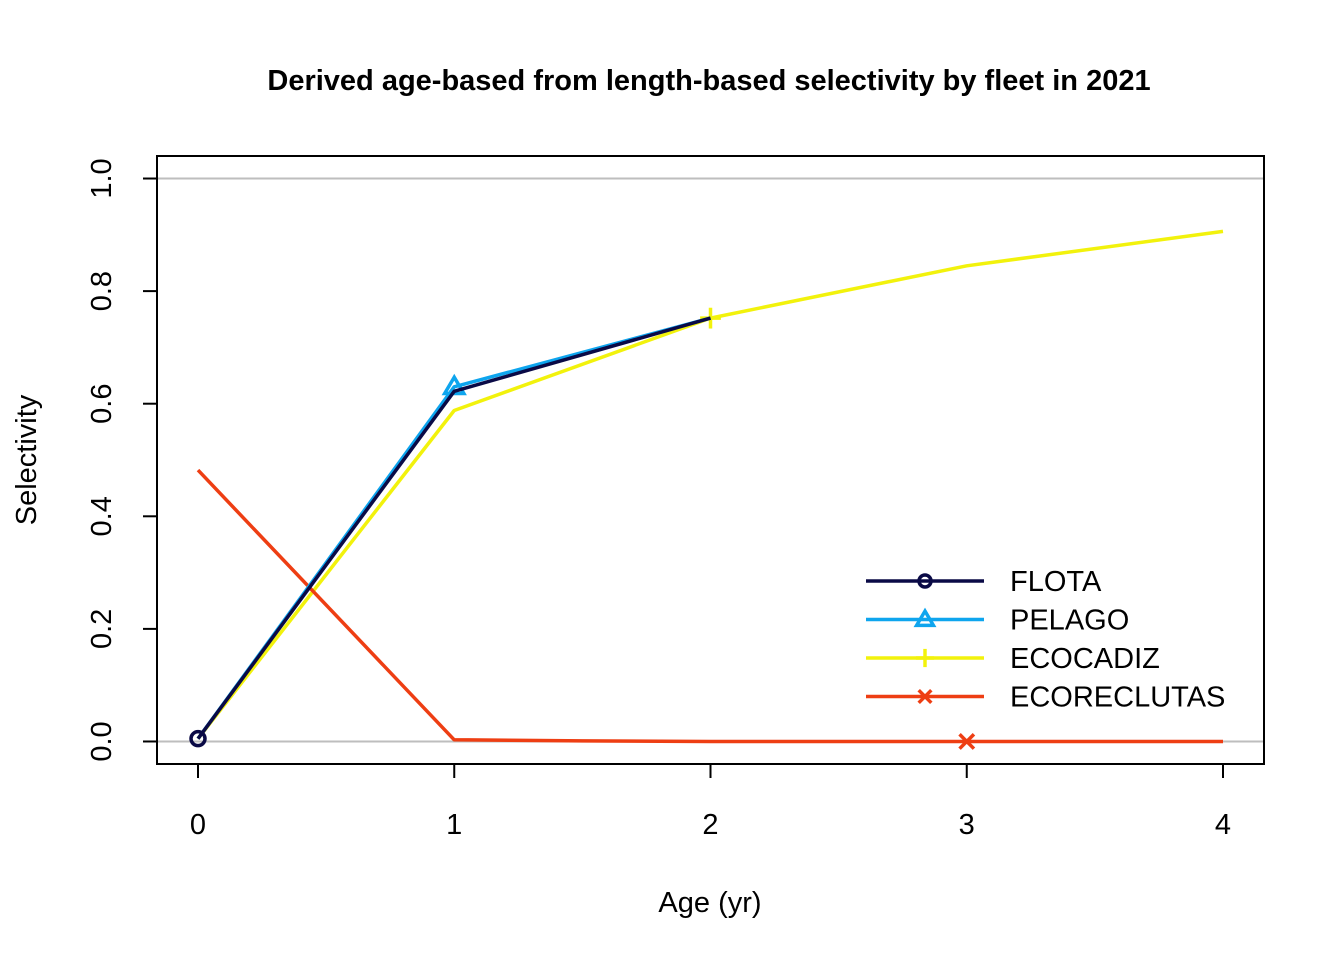  What do you see at coordinates (122, 460) in the screenshot?
I see `y-axis: 0.0 0.2 0.4 0.6 0.8 1.0` at bounding box center [122, 460].